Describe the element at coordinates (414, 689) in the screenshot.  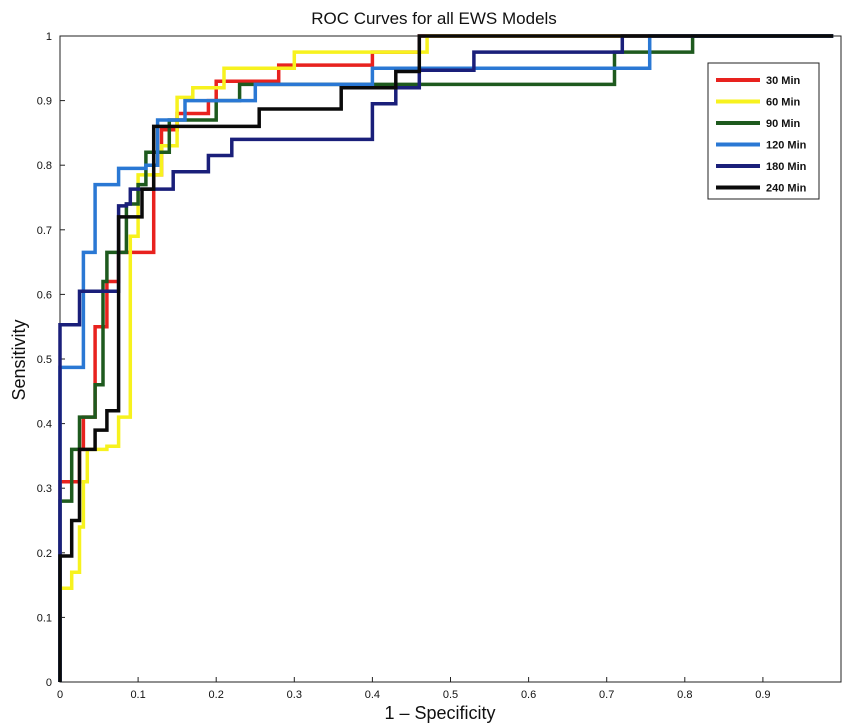
I see `x-axis: 0 0.1 0.2 0.3 0.4 0.5 0.6 0.7 0.8 0.9` at that location.